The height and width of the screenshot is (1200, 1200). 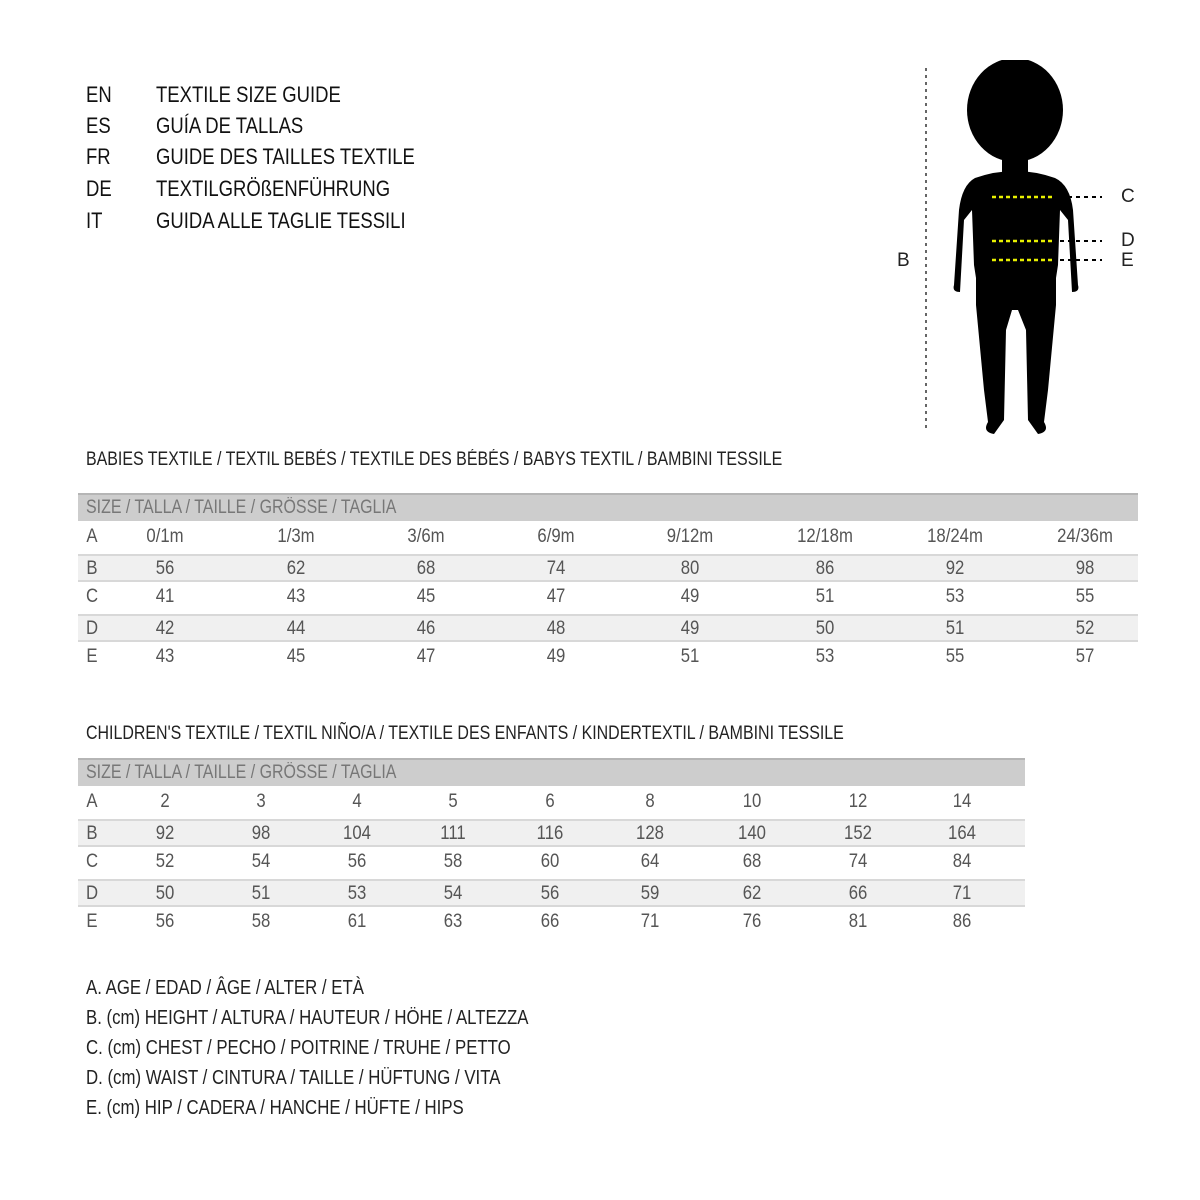 What do you see at coordinates (650, 801) in the screenshot?
I see `table-cell: 8` at bounding box center [650, 801].